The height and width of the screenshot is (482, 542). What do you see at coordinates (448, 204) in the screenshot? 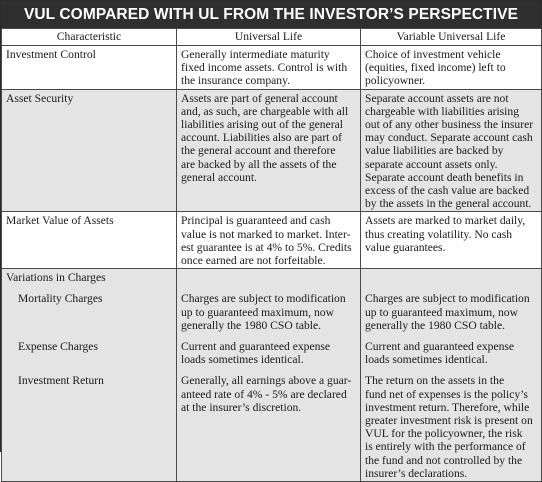
I see `text-line: by the assets in the general account.` at bounding box center [448, 204].